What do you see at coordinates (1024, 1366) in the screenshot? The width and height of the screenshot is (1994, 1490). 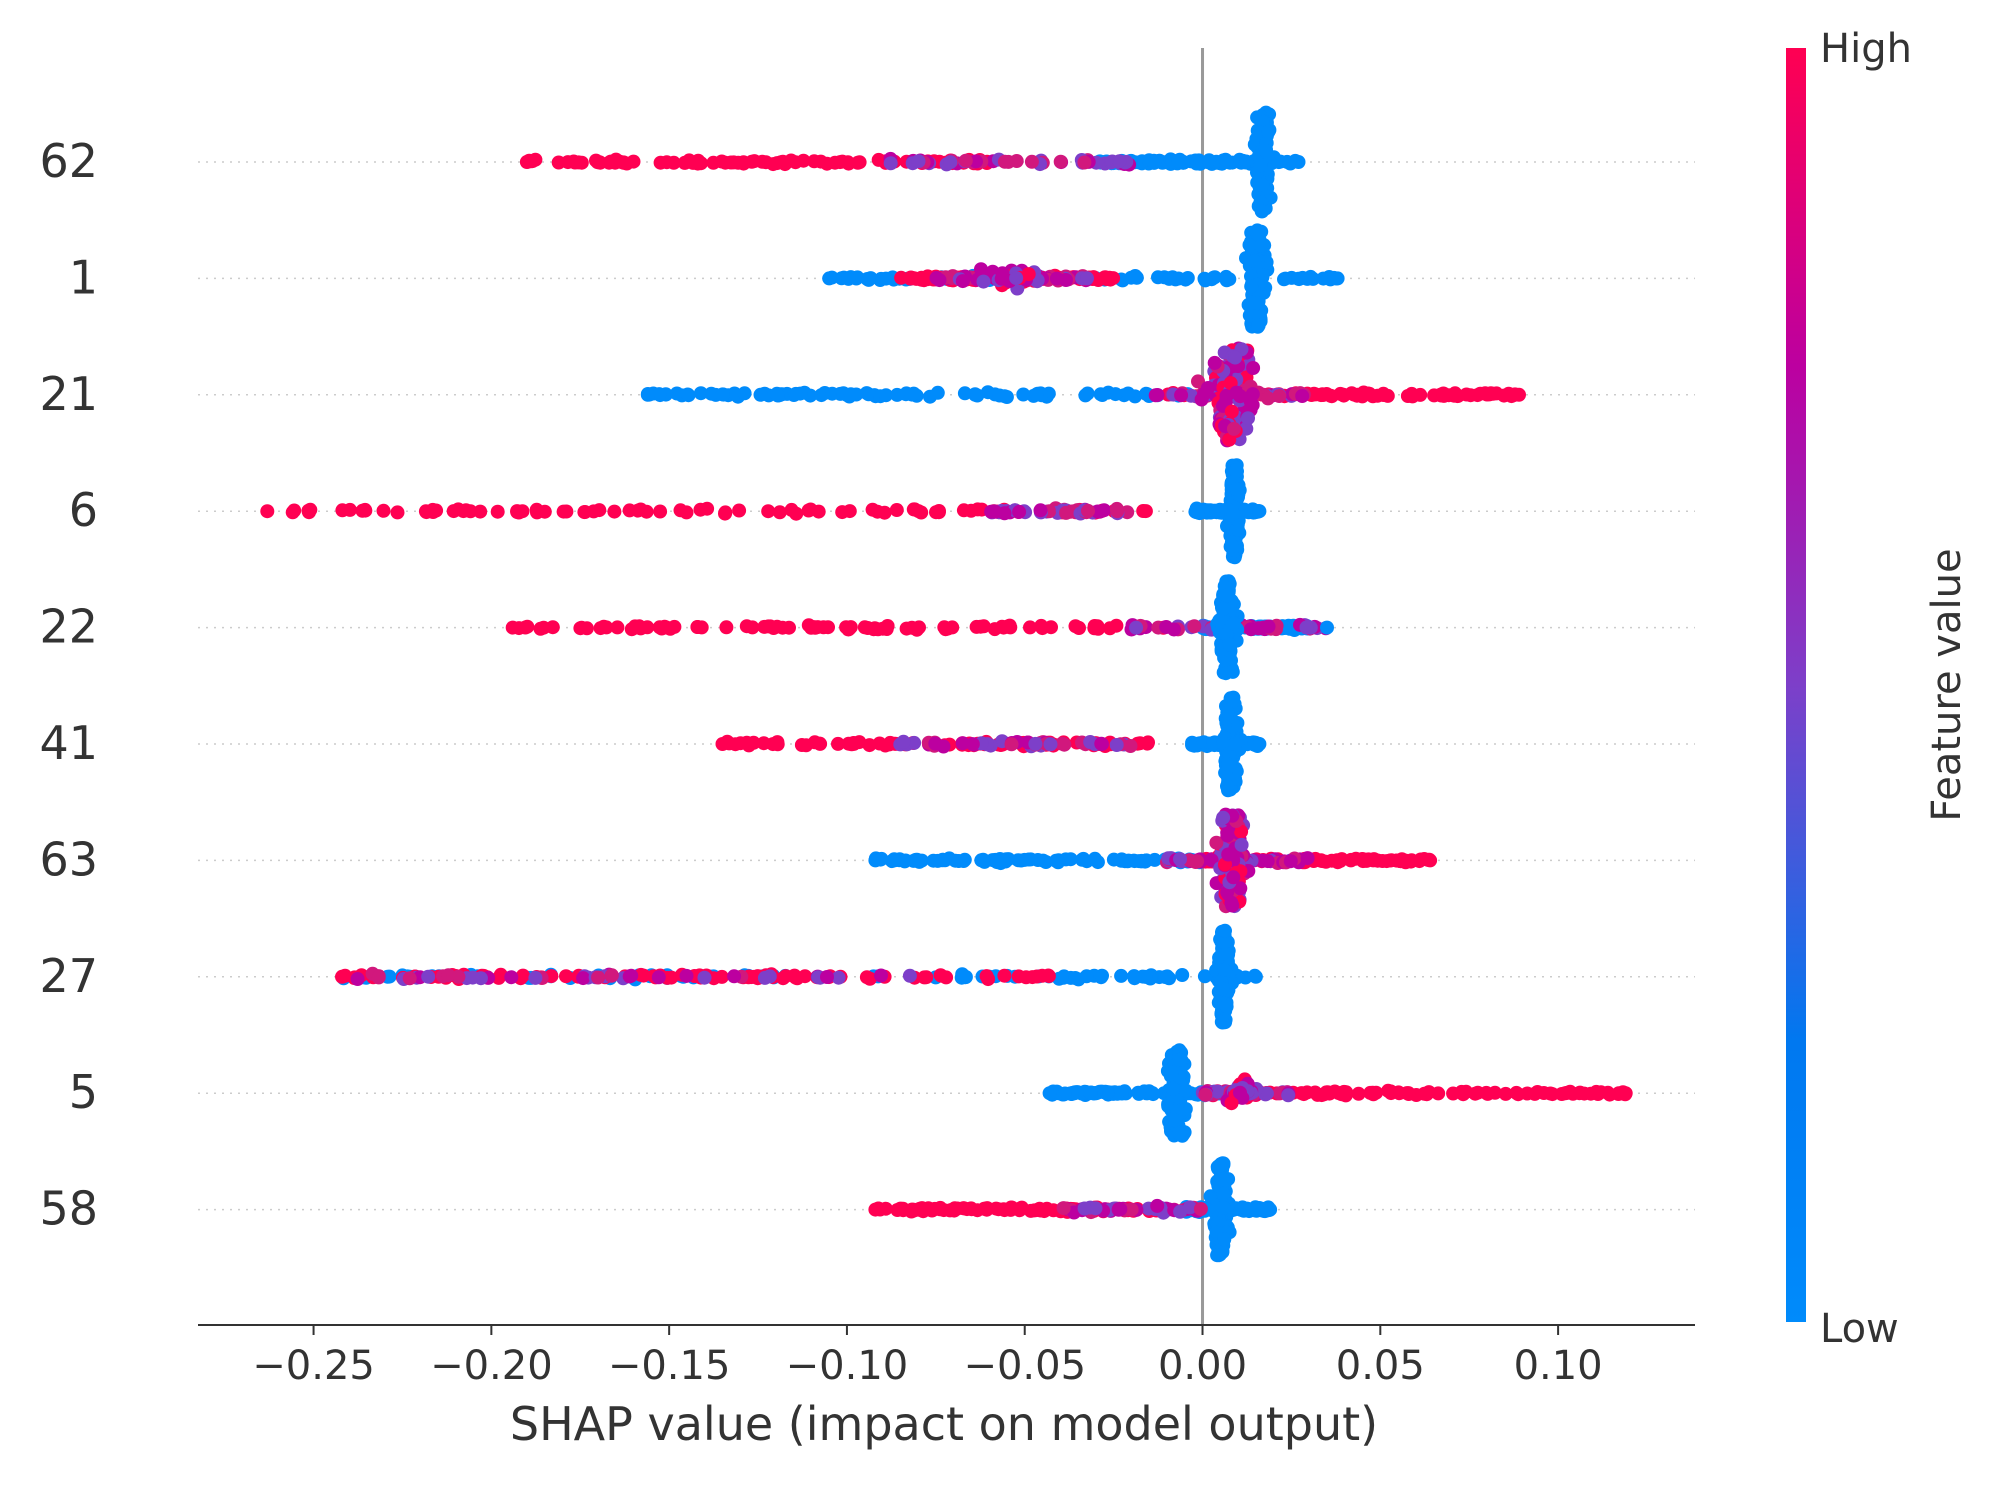 I see `x-tick-label: −0.05` at bounding box center [1024, 1366].